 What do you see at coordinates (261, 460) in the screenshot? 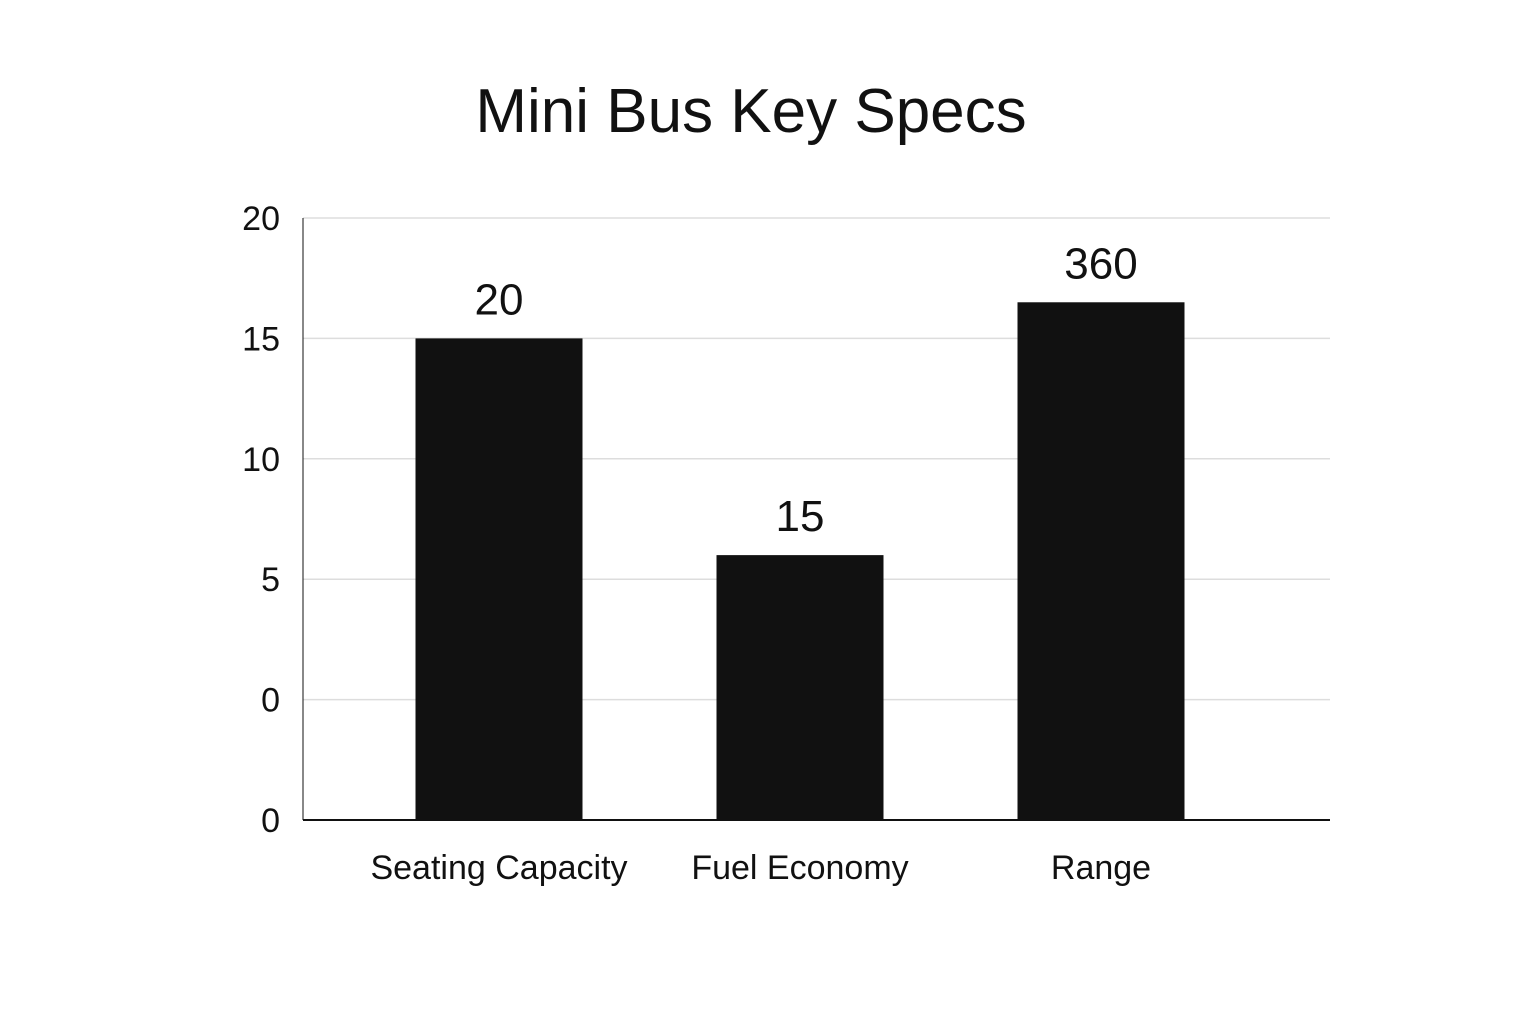
I see `y-tick-label: 10` at bounding box center [261, 460].